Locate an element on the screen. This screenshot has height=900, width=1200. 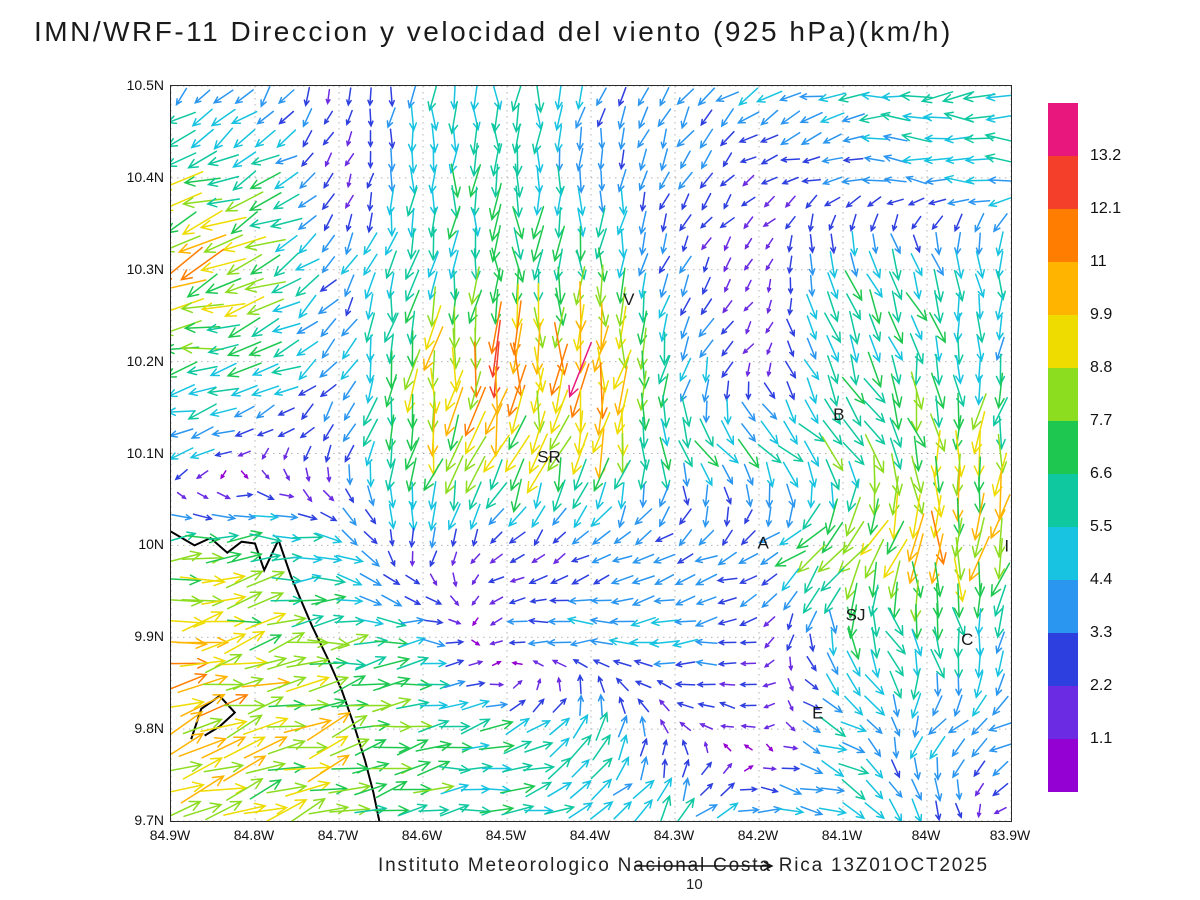
lat-tick-label: 9.7N is located at coordinates (149, 820).